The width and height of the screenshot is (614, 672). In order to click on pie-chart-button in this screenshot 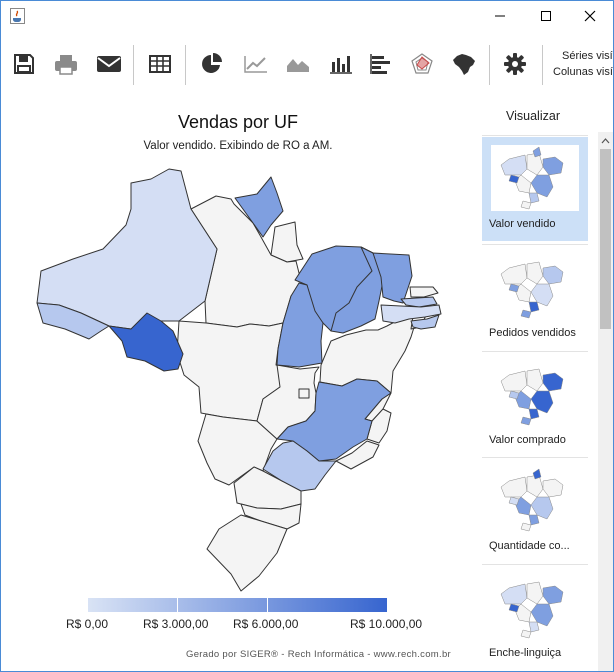, I will do `click(212, 64)`.